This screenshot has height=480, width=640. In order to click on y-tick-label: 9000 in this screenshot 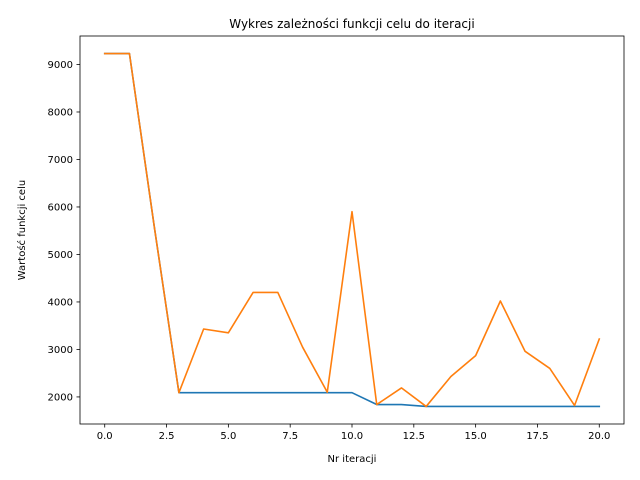, I will do `click(60, 65)`.